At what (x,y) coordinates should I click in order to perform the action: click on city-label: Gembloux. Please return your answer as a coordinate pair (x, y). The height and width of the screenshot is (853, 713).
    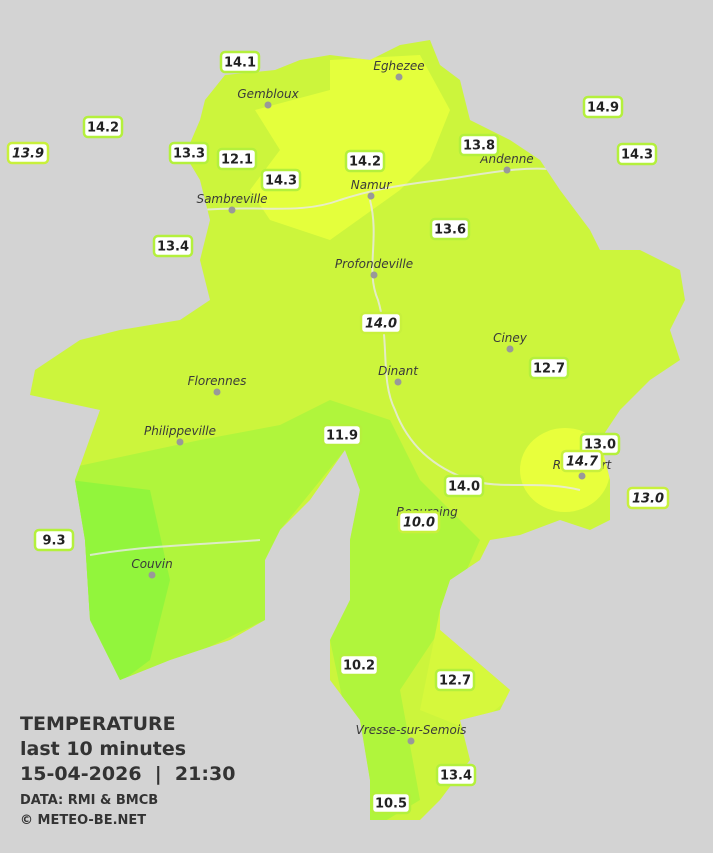
    Looking at the image, I should click on (268, 94).